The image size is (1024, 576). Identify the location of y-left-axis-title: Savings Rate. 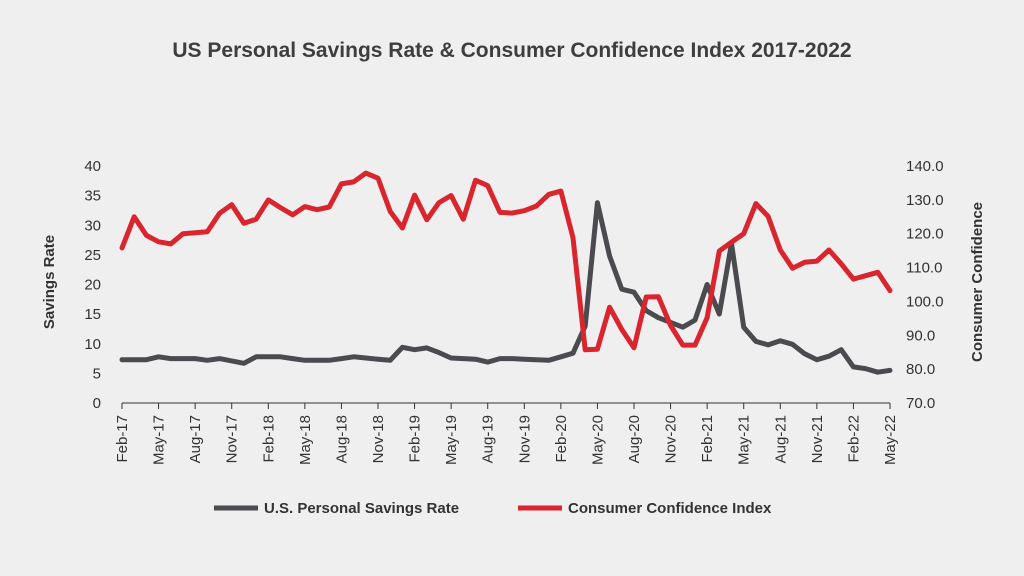
(49, 282).